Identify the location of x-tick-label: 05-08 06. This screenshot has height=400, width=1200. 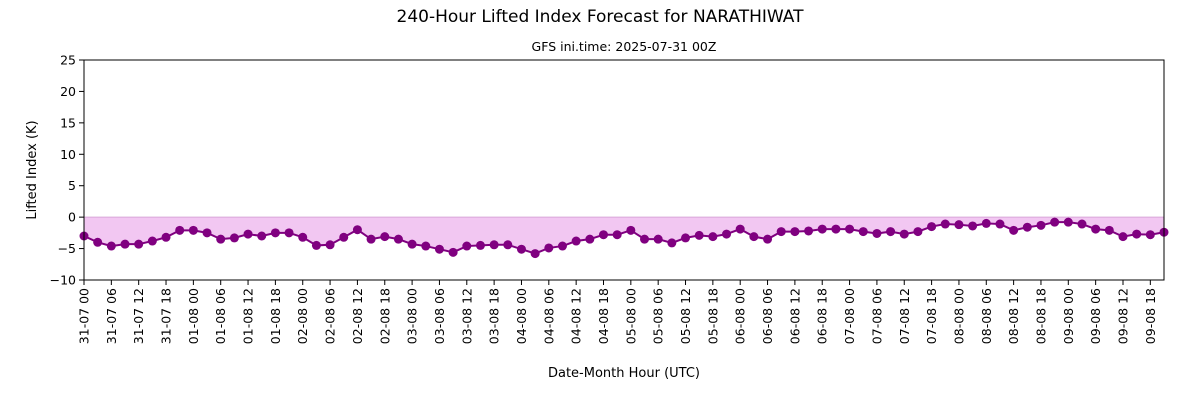
(658, 316).